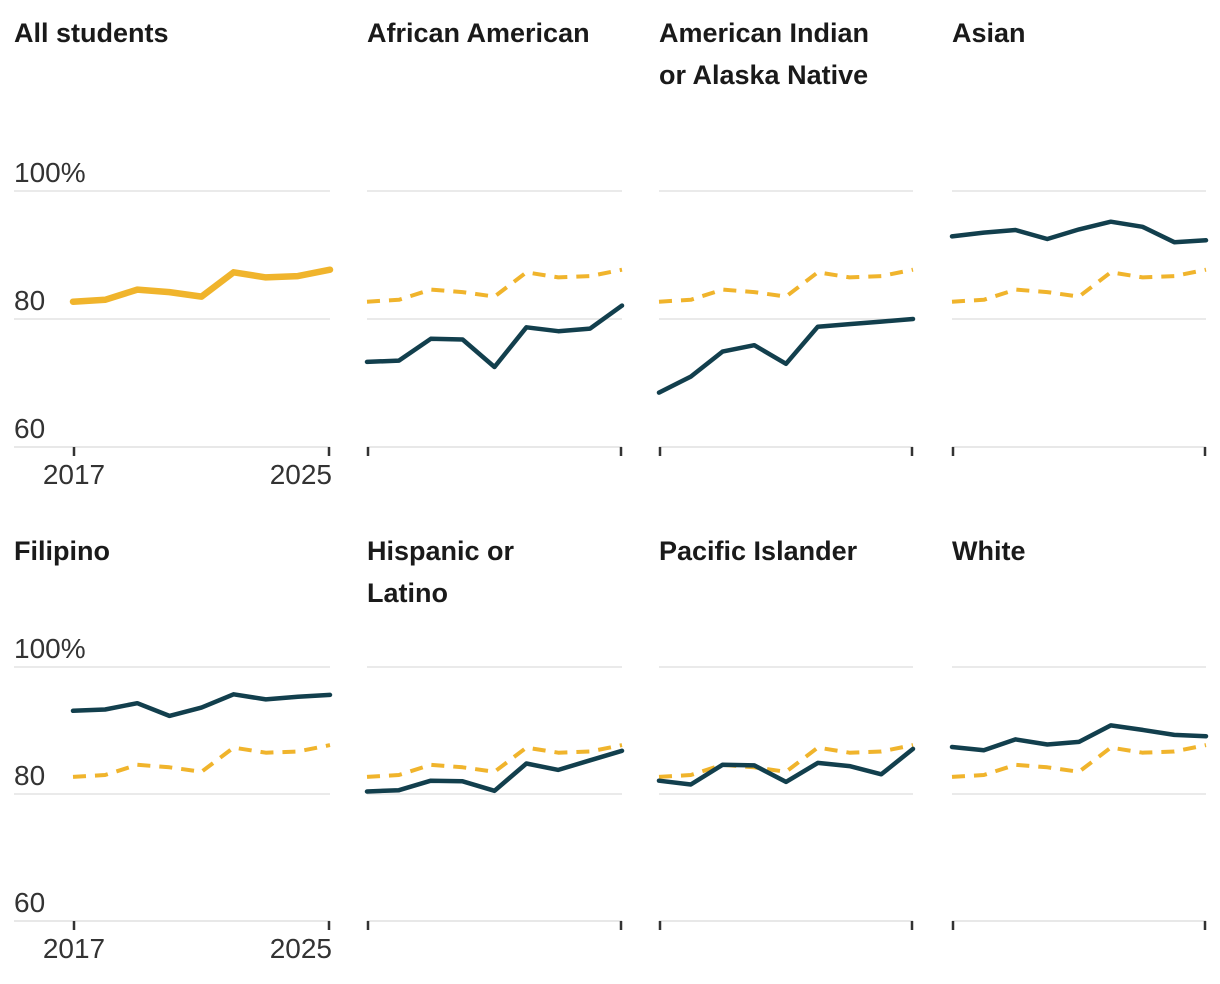  I want to click on all-students-reference-line-african-american, so click(494, 285).